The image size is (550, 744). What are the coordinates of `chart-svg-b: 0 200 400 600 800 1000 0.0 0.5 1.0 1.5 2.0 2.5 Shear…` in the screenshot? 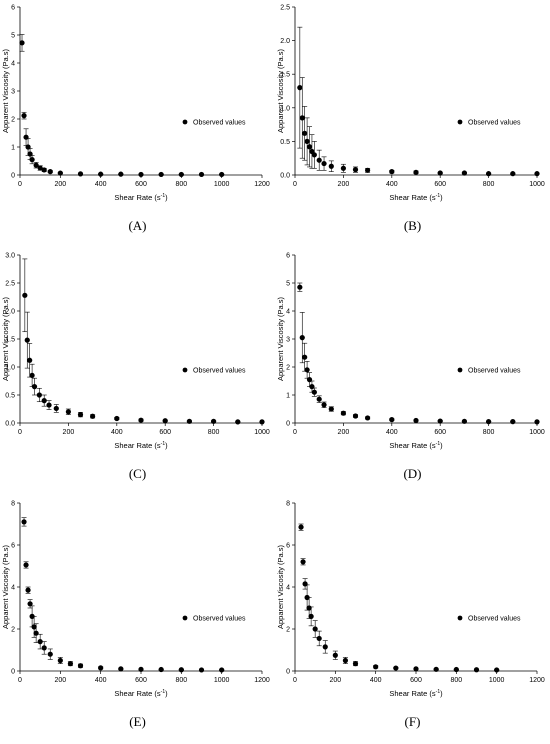 It's located at (410, 104).